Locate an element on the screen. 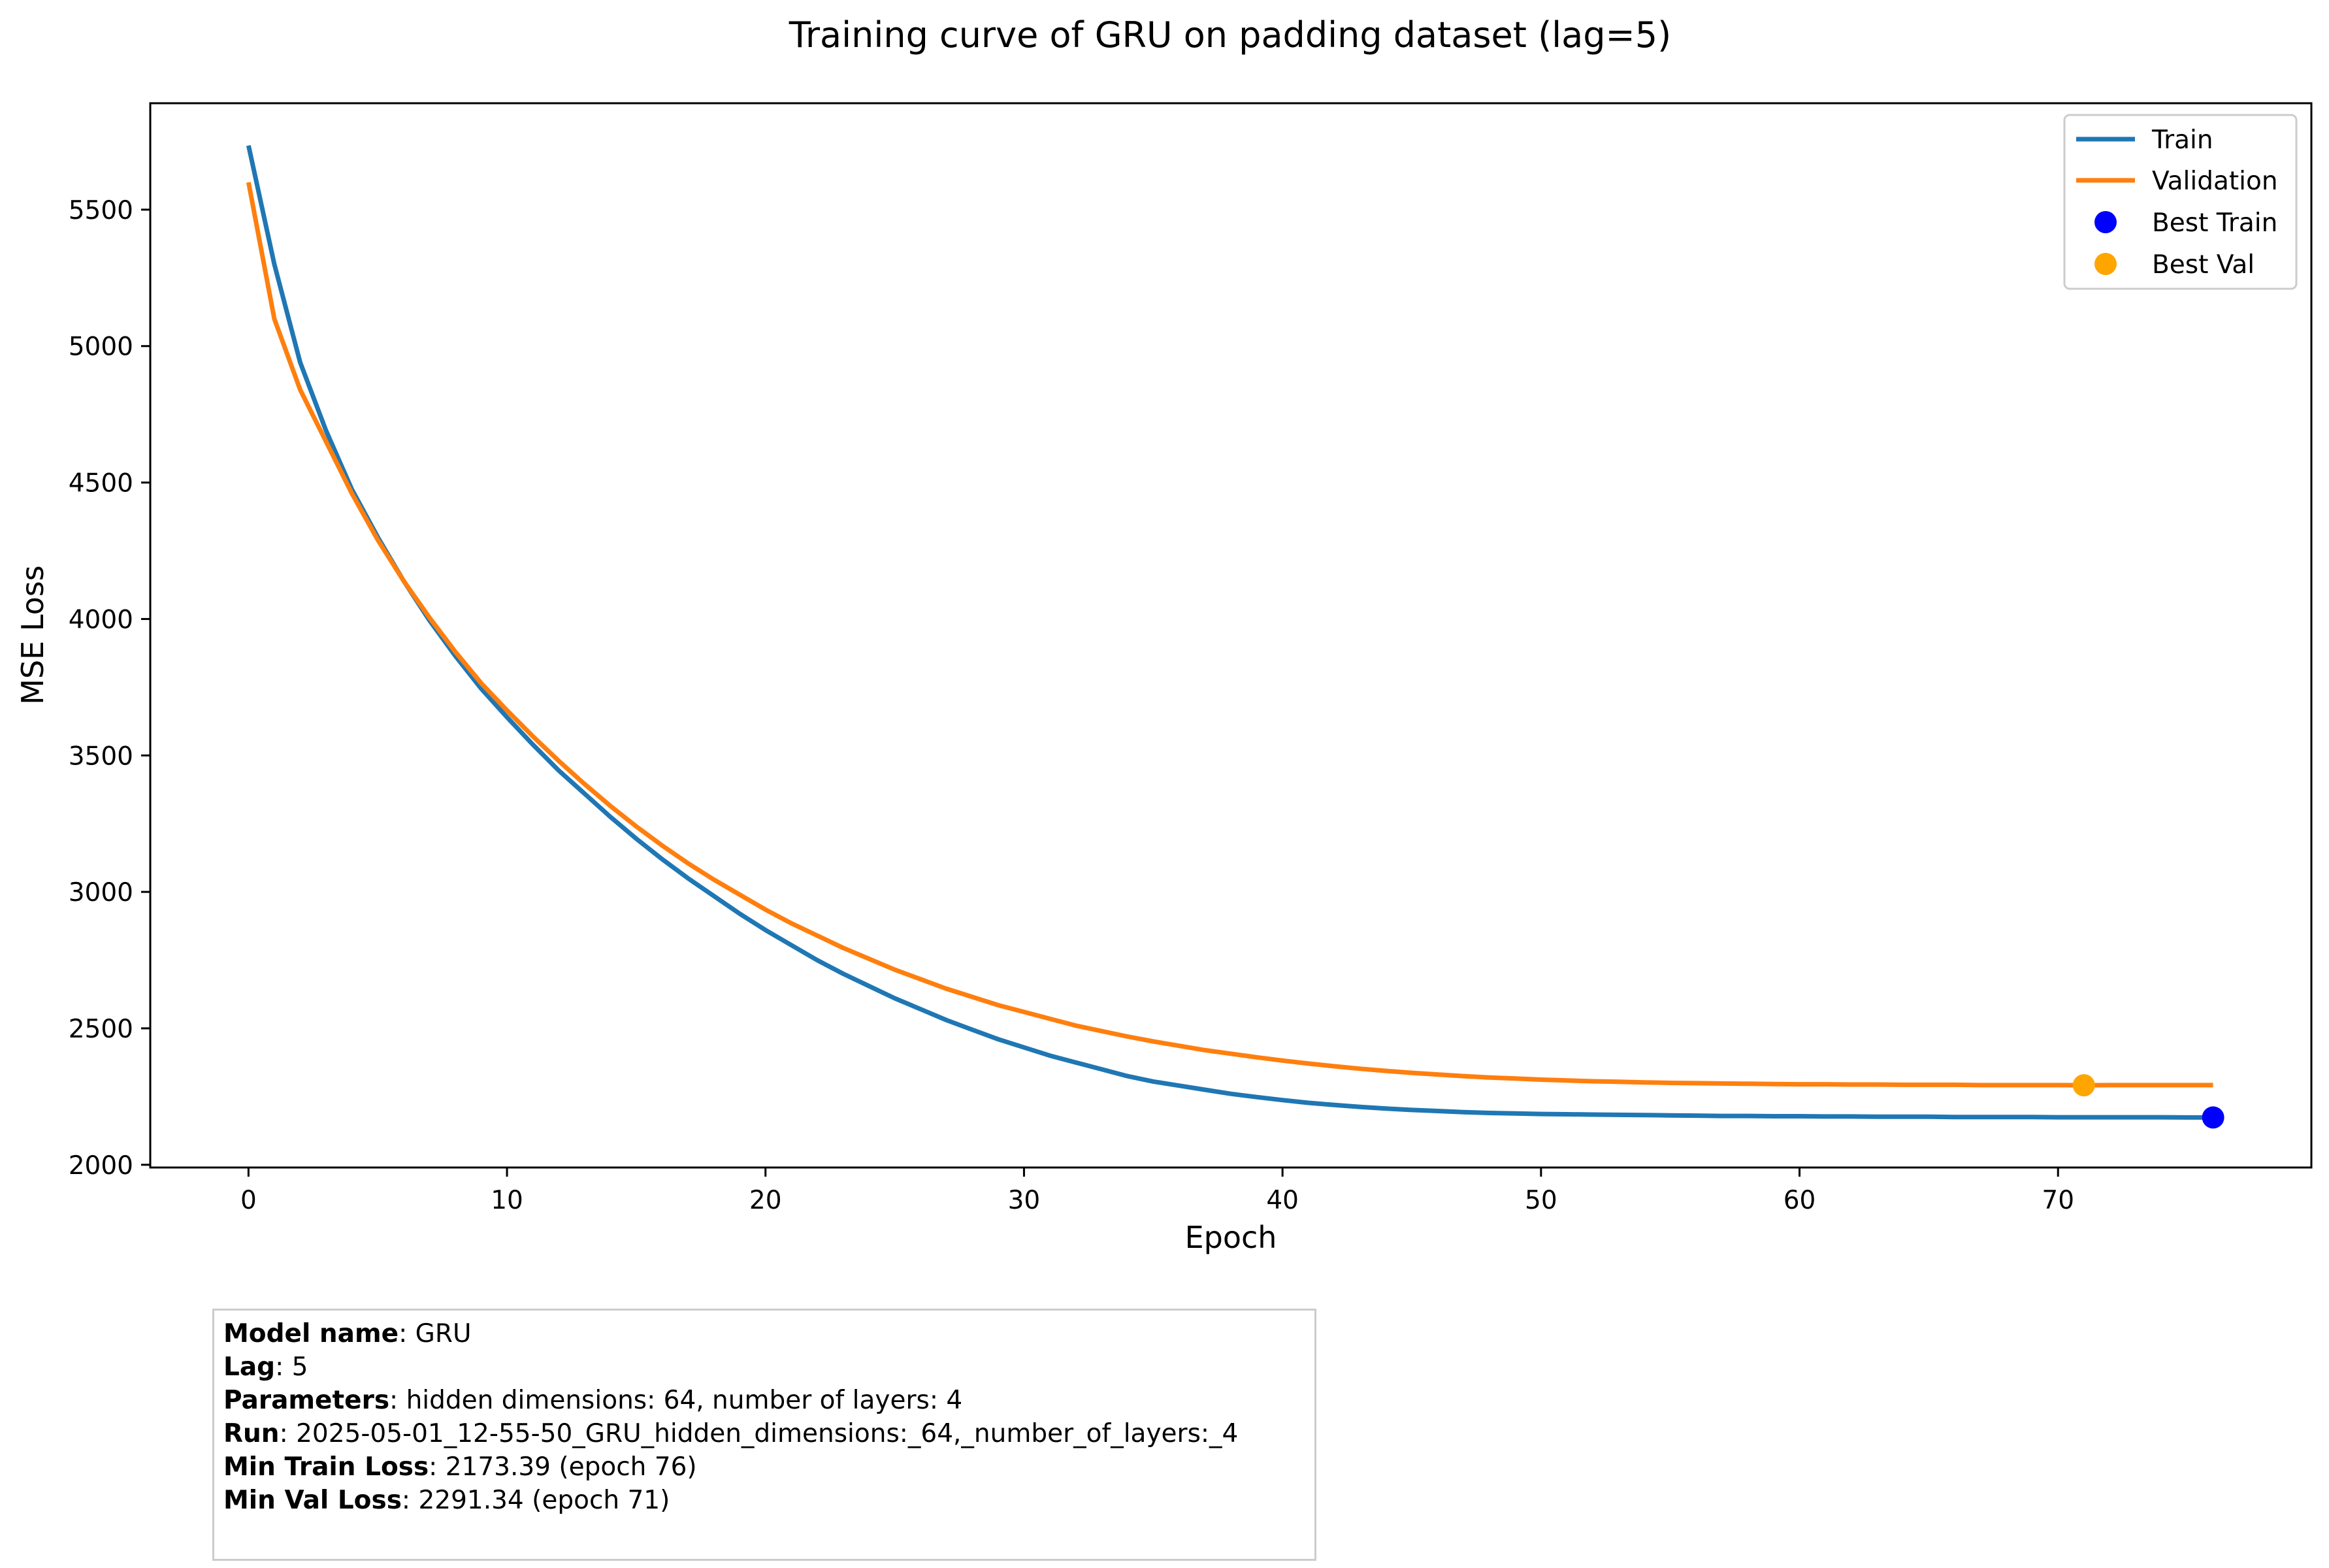 This screenshot has width=2329, height=1568. x-tick-label: 0 is located at coordinates (248, 1200).